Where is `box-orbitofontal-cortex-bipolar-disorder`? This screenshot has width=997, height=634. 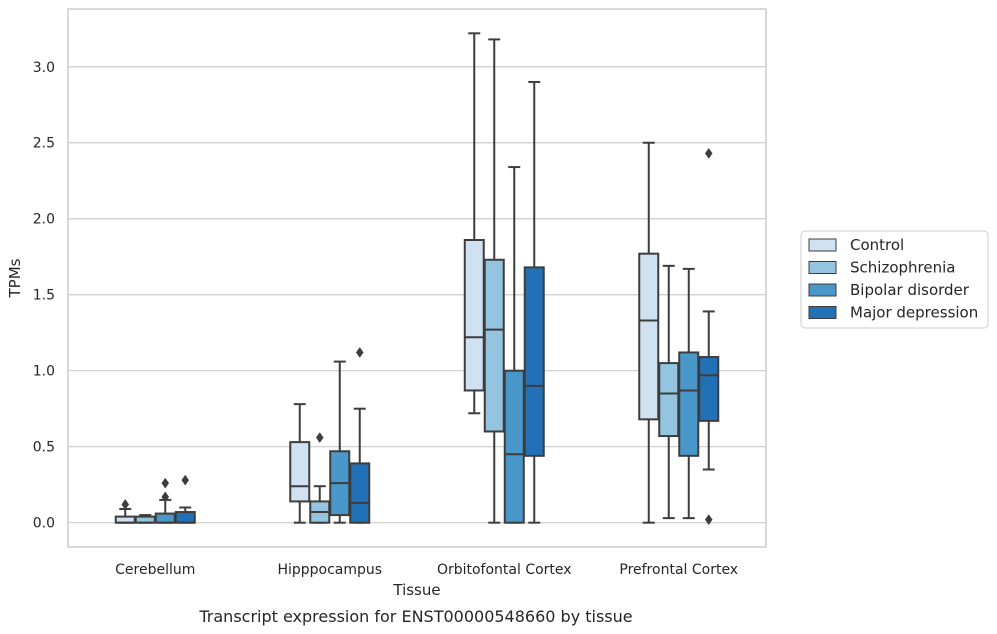 box-orbitofontal-cortex-bipolar-disorder is located at coordinates (514, 345).